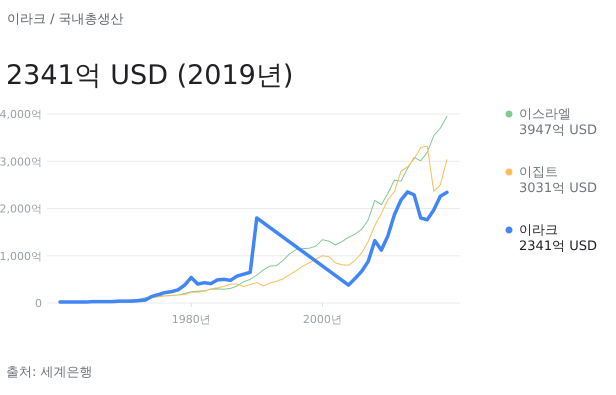 Image resolution: width=616 pixels, height=395 pixels. I want to click on legend-label: 이라크, so click(538, 230).